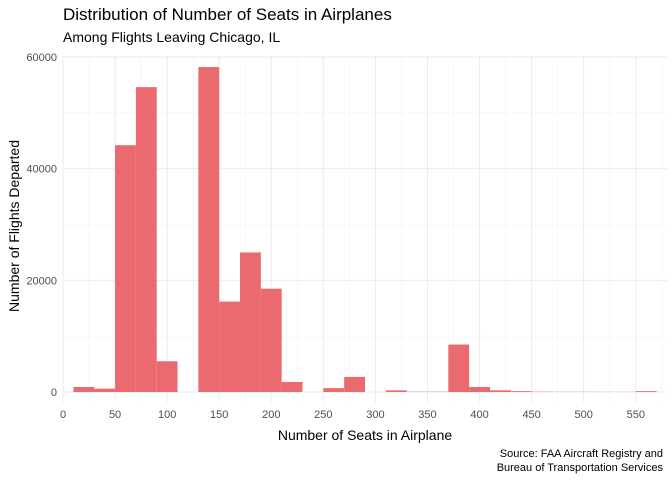 The width and height of the screenshot is (672, 480). I want to click on y-axis-title: Number of Flights Departed, so click(14, 226).